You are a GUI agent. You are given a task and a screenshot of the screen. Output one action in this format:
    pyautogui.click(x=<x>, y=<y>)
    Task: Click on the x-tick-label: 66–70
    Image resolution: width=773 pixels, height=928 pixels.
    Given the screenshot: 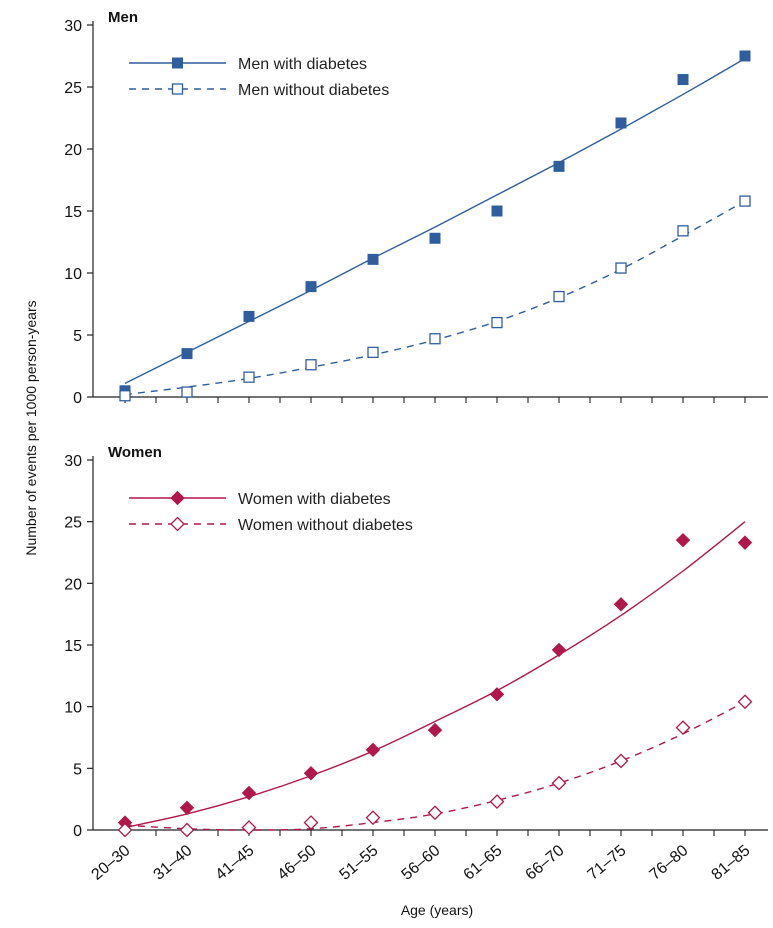 What is the action you would take?
    pyautogui.click(x=545, y=863)
    